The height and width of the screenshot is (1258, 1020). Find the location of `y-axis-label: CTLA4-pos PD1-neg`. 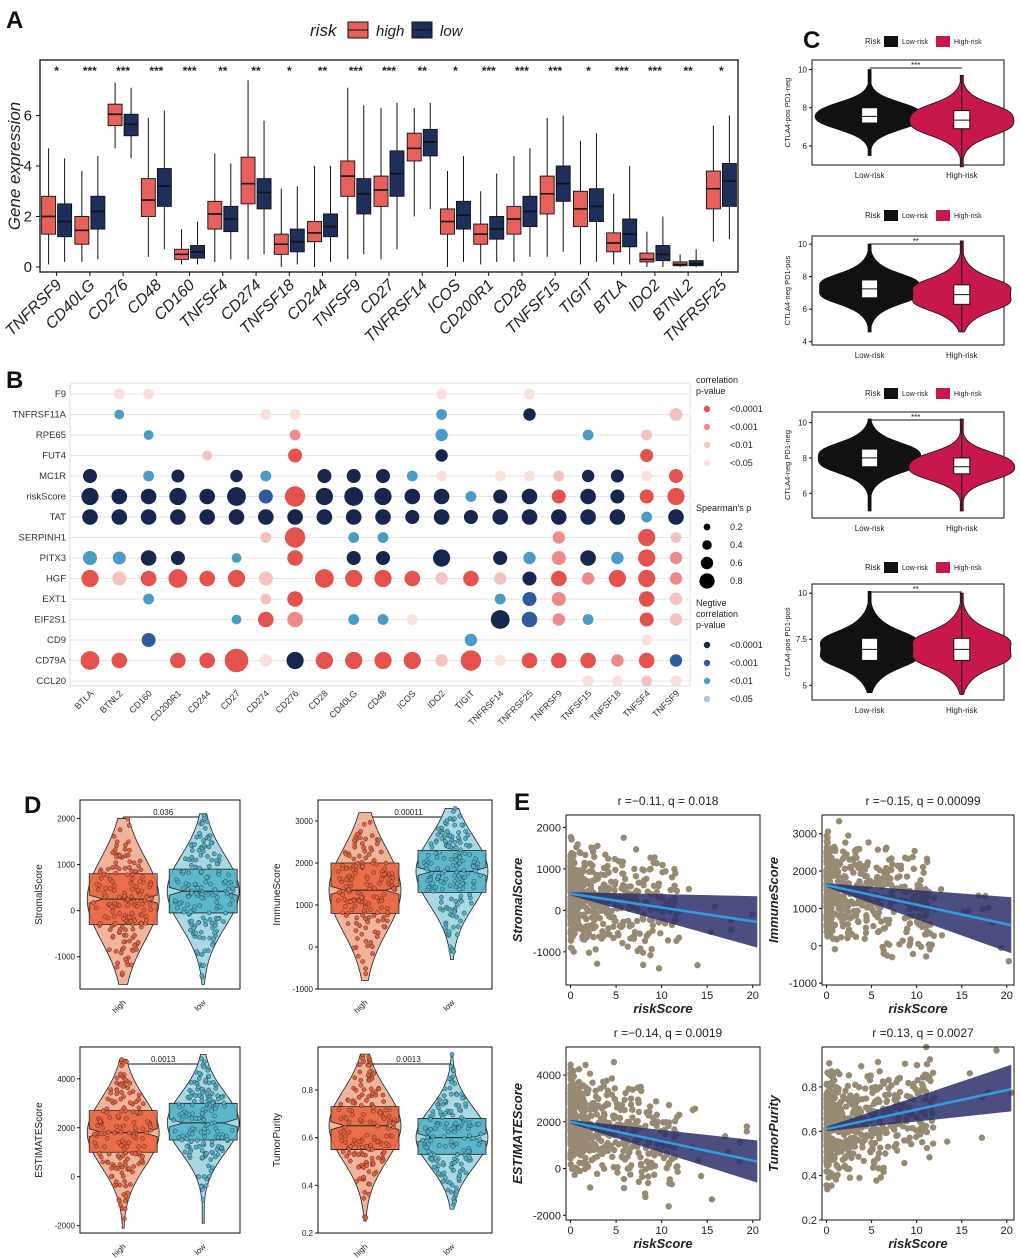

y-axis-label: CTLA4-pos PD1-neg is located at coordinates (787, 113).